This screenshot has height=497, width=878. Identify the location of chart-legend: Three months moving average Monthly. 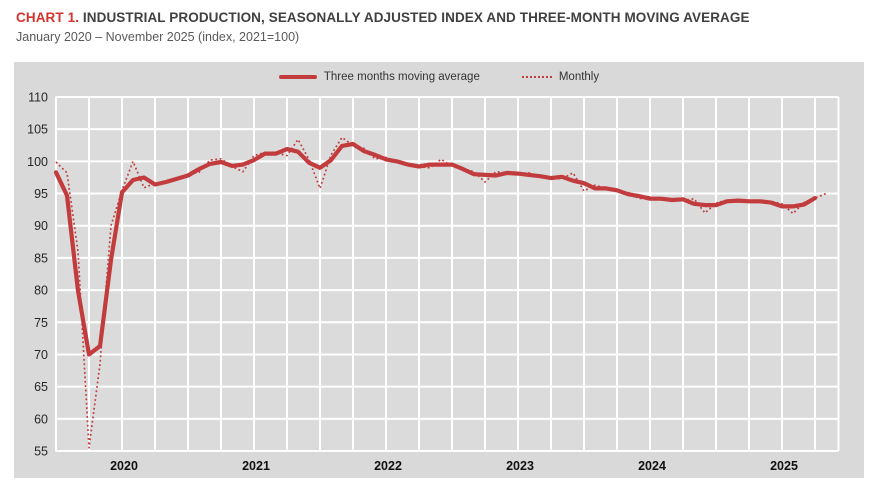
(439, 77).